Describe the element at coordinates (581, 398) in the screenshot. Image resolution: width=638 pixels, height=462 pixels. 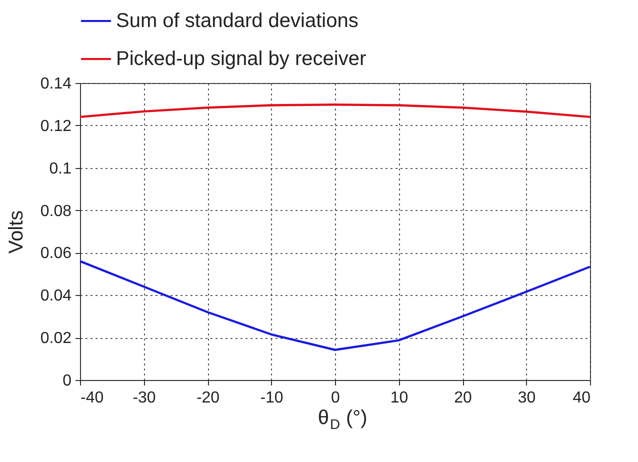
I see `x-tick-label: 40` at that location.